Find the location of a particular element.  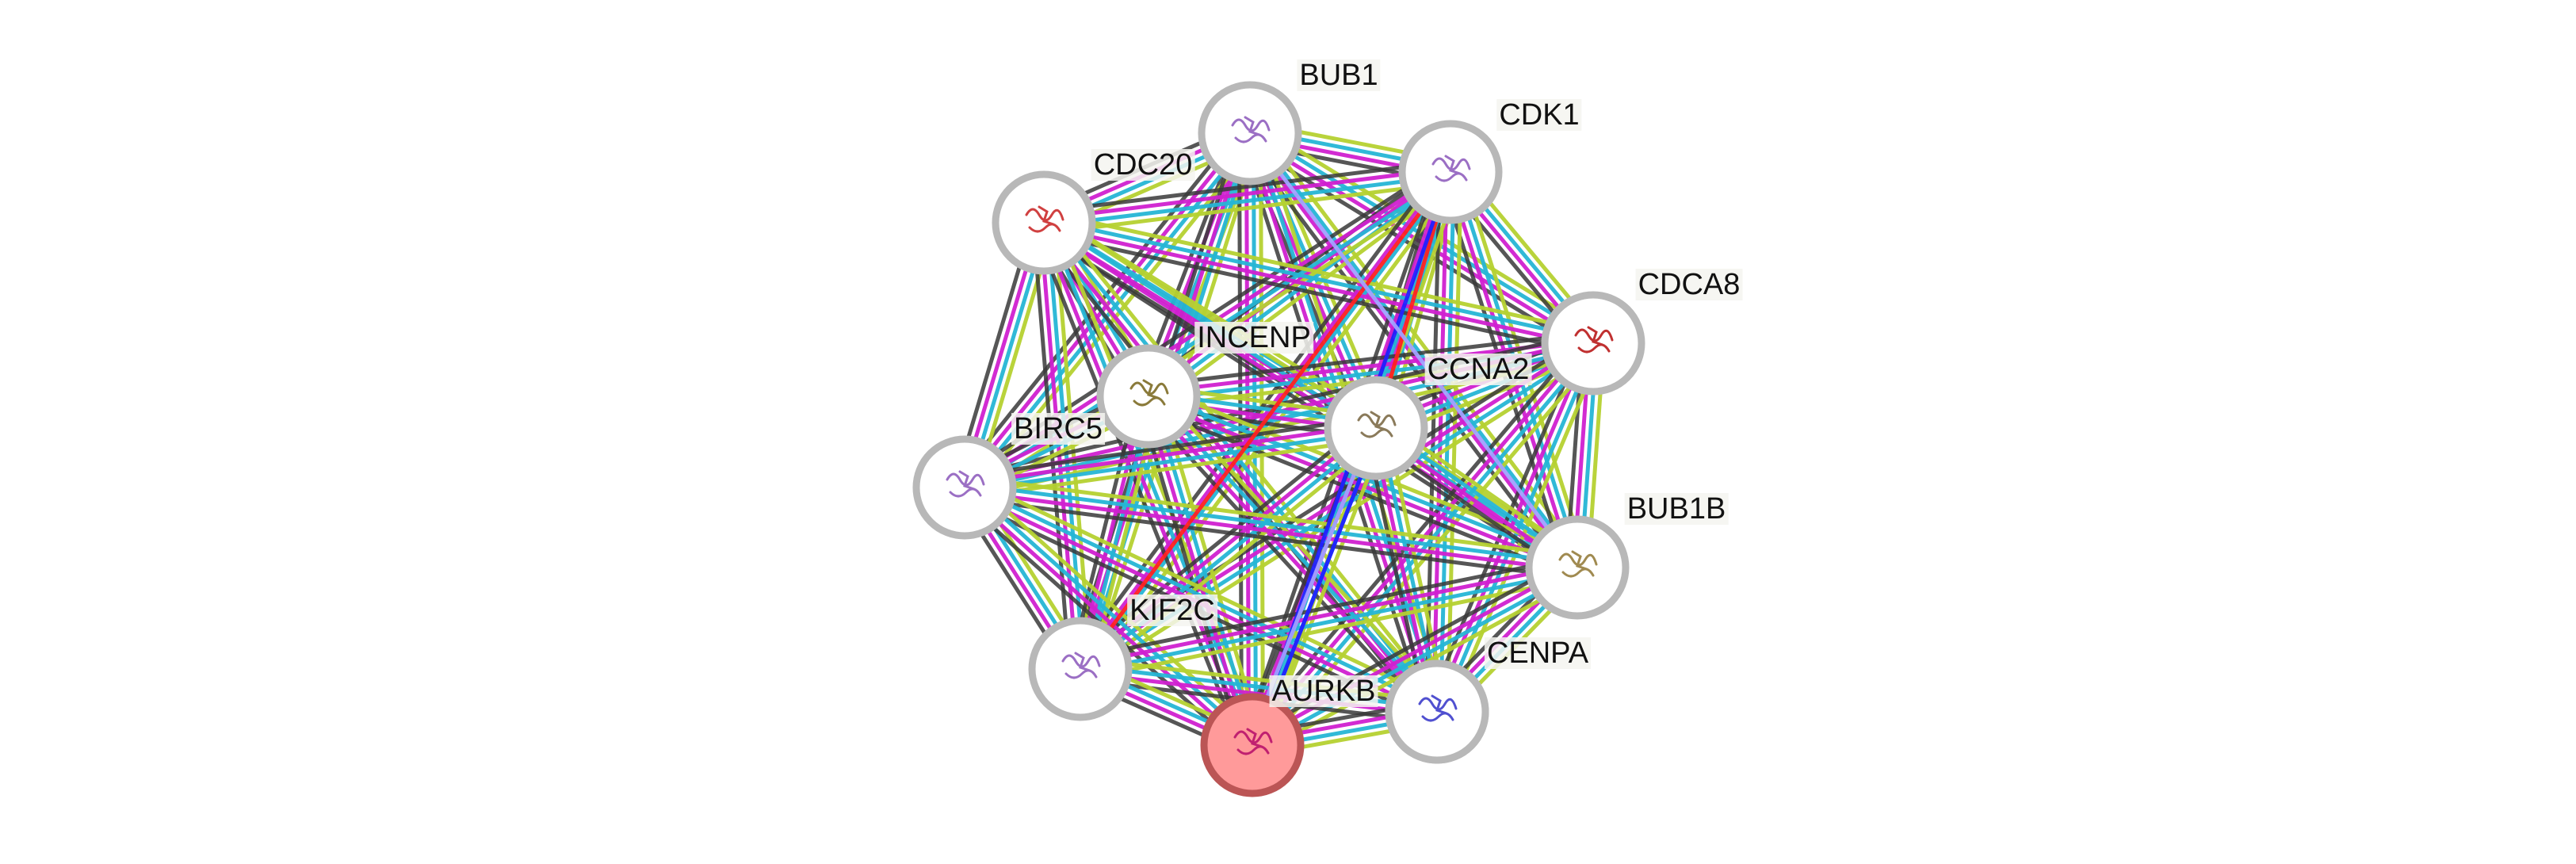

edge-experiments-BIRC5-BUB1B is located at coordinates (1270, 530).